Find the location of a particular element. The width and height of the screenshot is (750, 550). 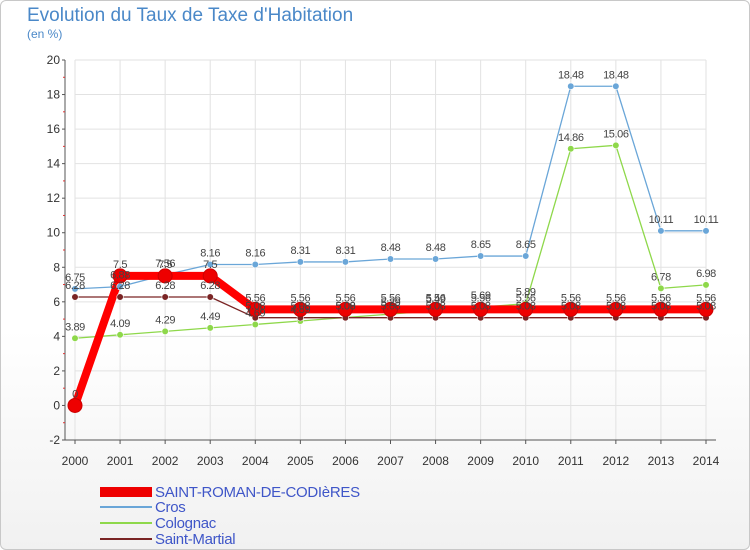

data-label: 4.89 is located at coordinates (300, 310).